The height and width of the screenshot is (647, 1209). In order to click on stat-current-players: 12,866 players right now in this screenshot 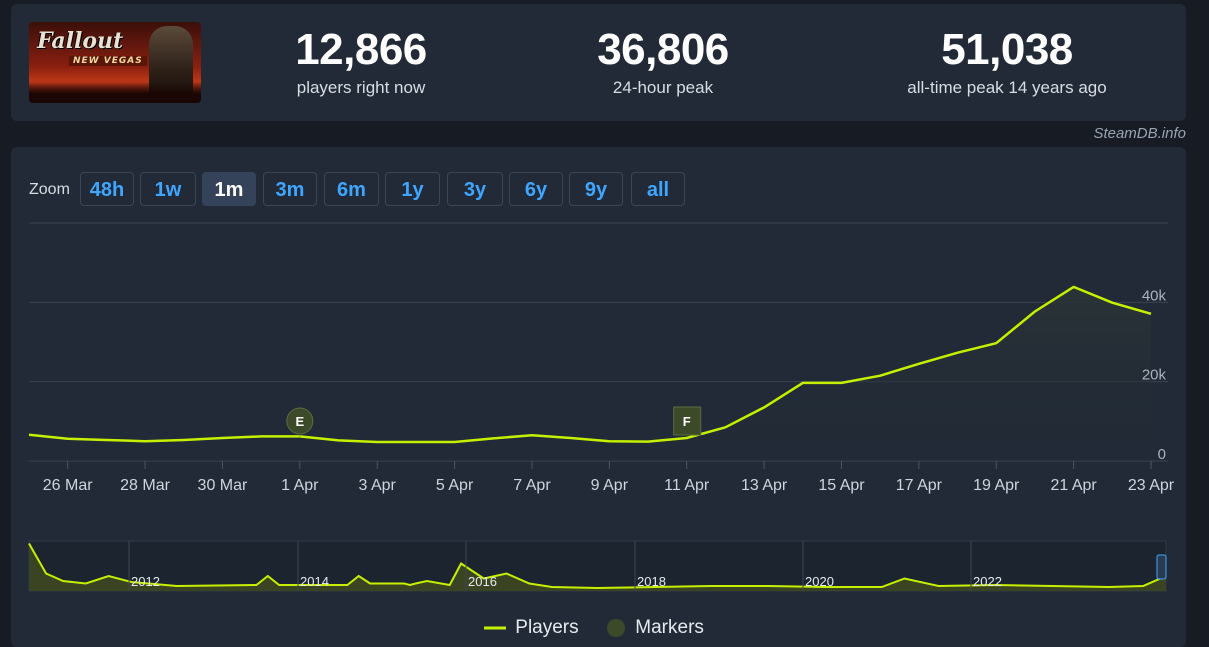, I will do `click(361, 63)`.